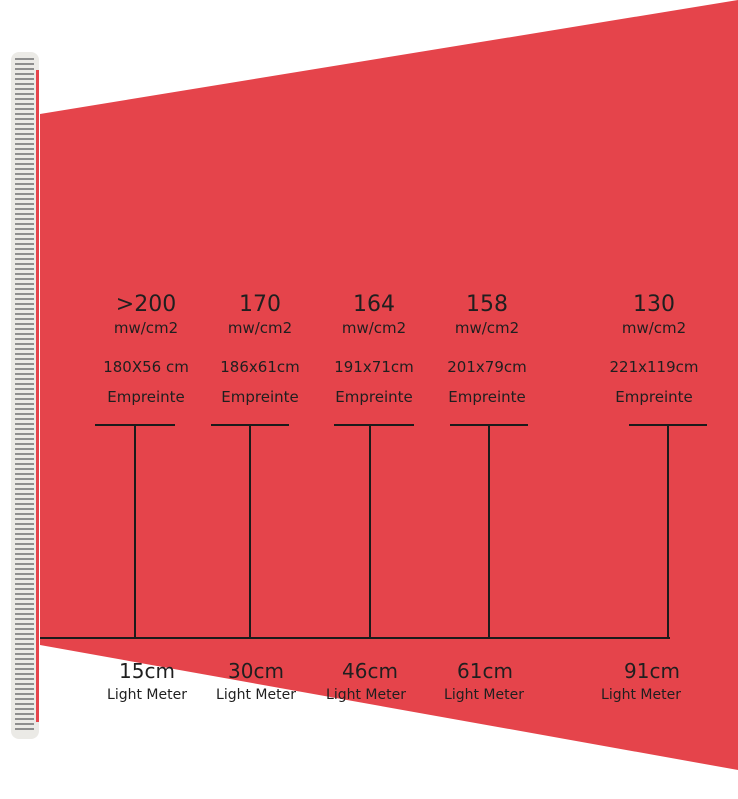 Image resolution: width=738 pixels, height=799 pixels. I want to click on footprint-size: 191x71cm, so click(373, 367).